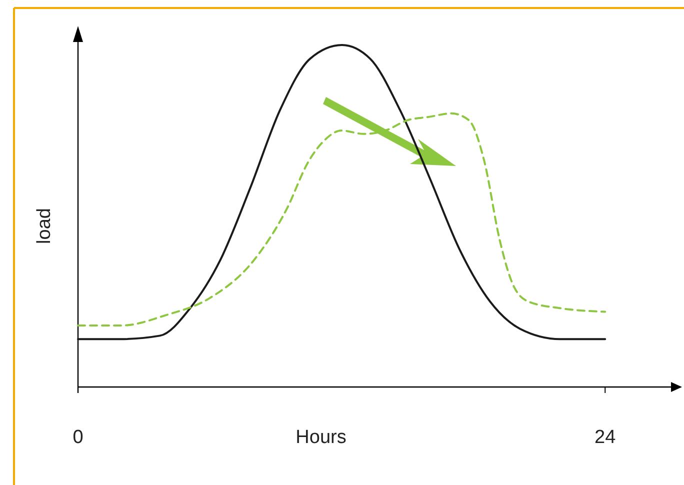 The width and height of the screenshot is (684, 485). Describe the element at coordinates (605, 437) in the screenshot. I see `x-tick-label: 24` at that location.